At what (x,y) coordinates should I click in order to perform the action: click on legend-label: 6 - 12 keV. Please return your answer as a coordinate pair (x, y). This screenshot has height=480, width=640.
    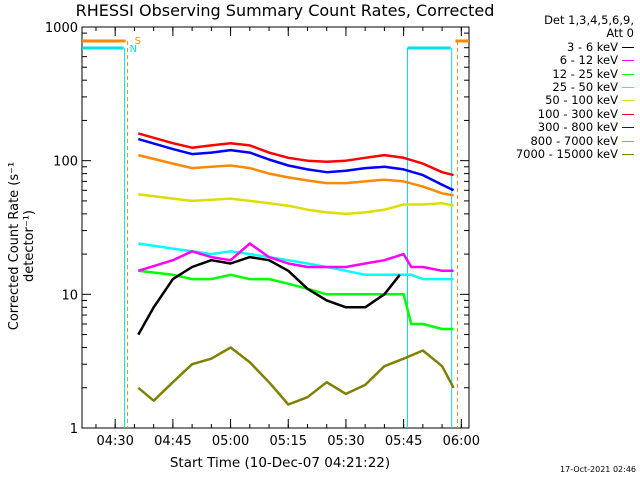
    Looking at the image, I should click on (588, 60).